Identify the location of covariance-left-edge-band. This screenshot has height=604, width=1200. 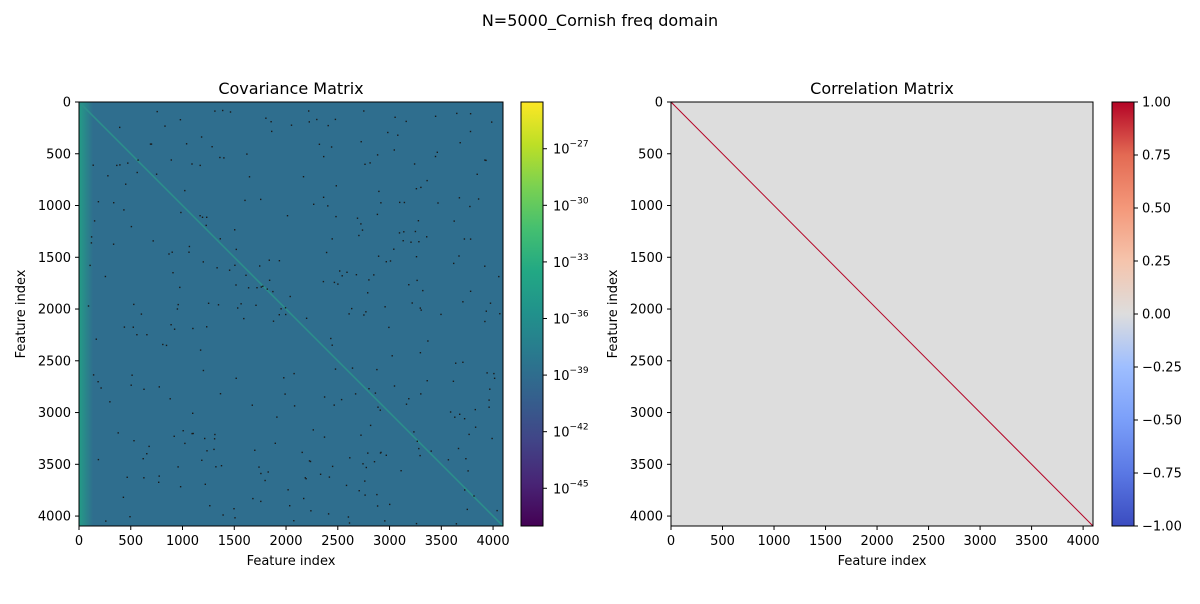
(86, 314).